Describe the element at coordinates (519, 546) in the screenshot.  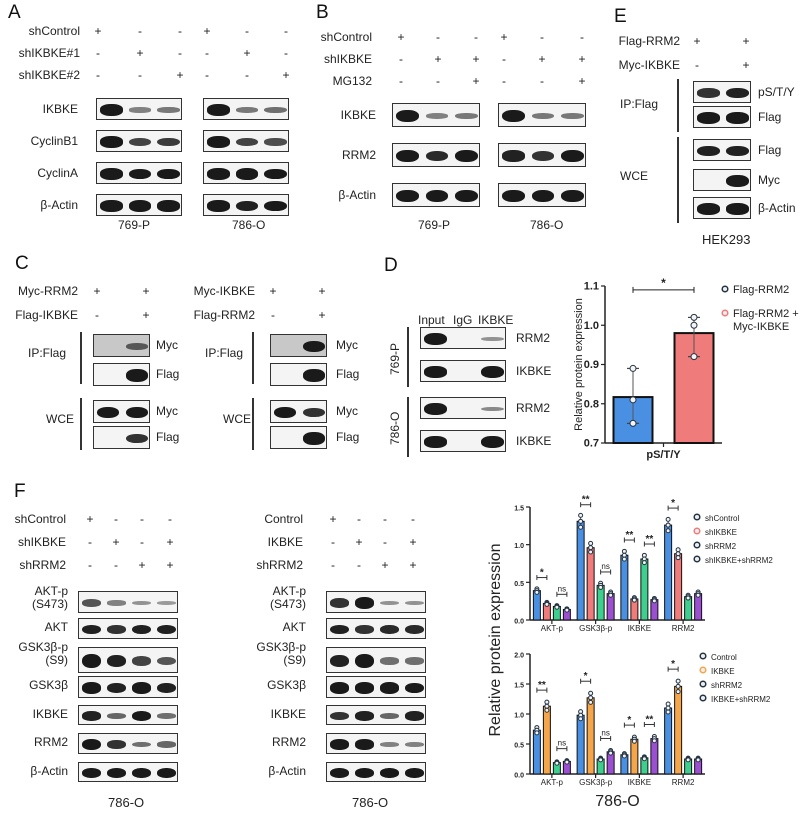
I see `y-tick-label: 1.0` at that location.